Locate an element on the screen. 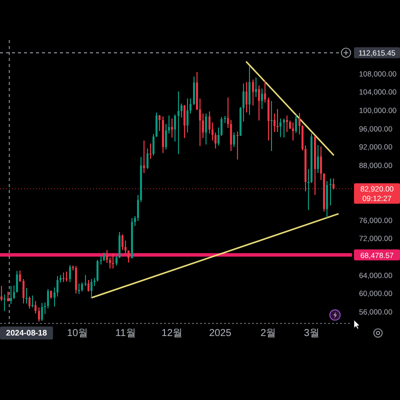 This screenshot has height=400, width=400. ref-line-label: 2024-08-18 is located at coordinates (27, 333).